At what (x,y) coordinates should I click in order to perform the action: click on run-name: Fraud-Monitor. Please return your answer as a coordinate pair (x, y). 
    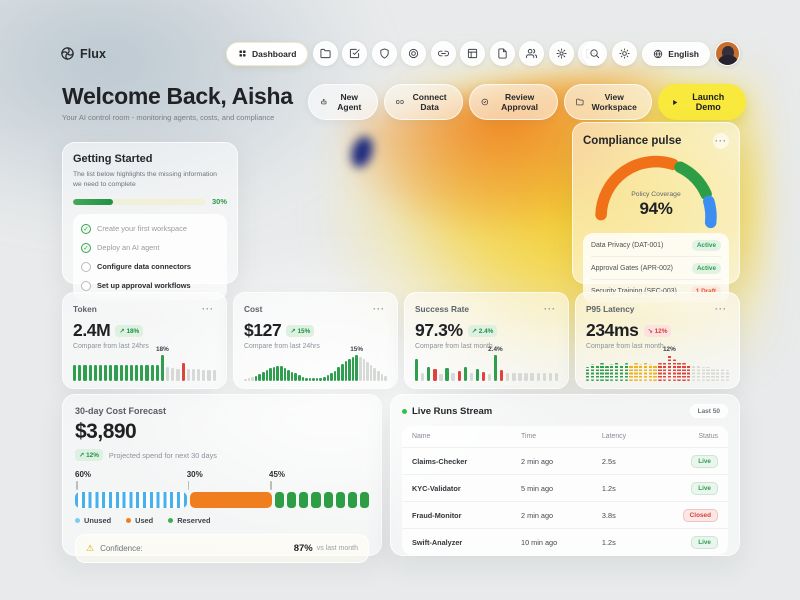
    Looking at the image, I should click on (437, 515).